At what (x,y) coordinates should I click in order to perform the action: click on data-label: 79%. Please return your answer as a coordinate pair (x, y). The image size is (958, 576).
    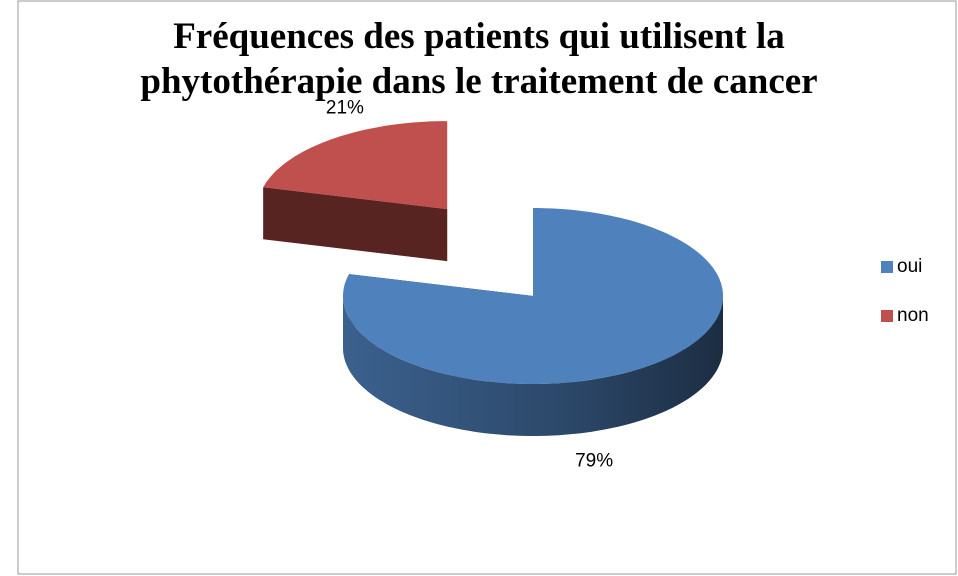
    Looking at the image, I should click on (594, 461).